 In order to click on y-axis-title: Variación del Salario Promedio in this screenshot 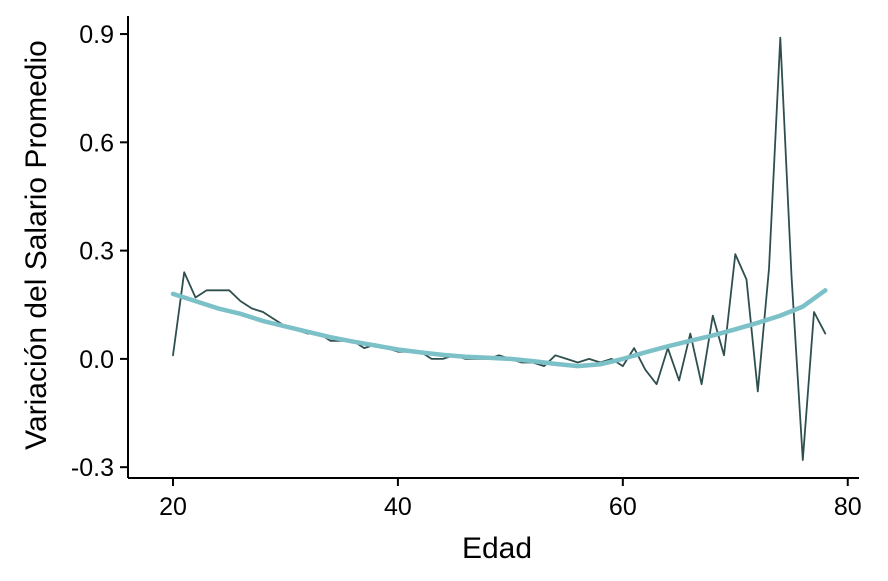, I will do `click(36, 245)`.